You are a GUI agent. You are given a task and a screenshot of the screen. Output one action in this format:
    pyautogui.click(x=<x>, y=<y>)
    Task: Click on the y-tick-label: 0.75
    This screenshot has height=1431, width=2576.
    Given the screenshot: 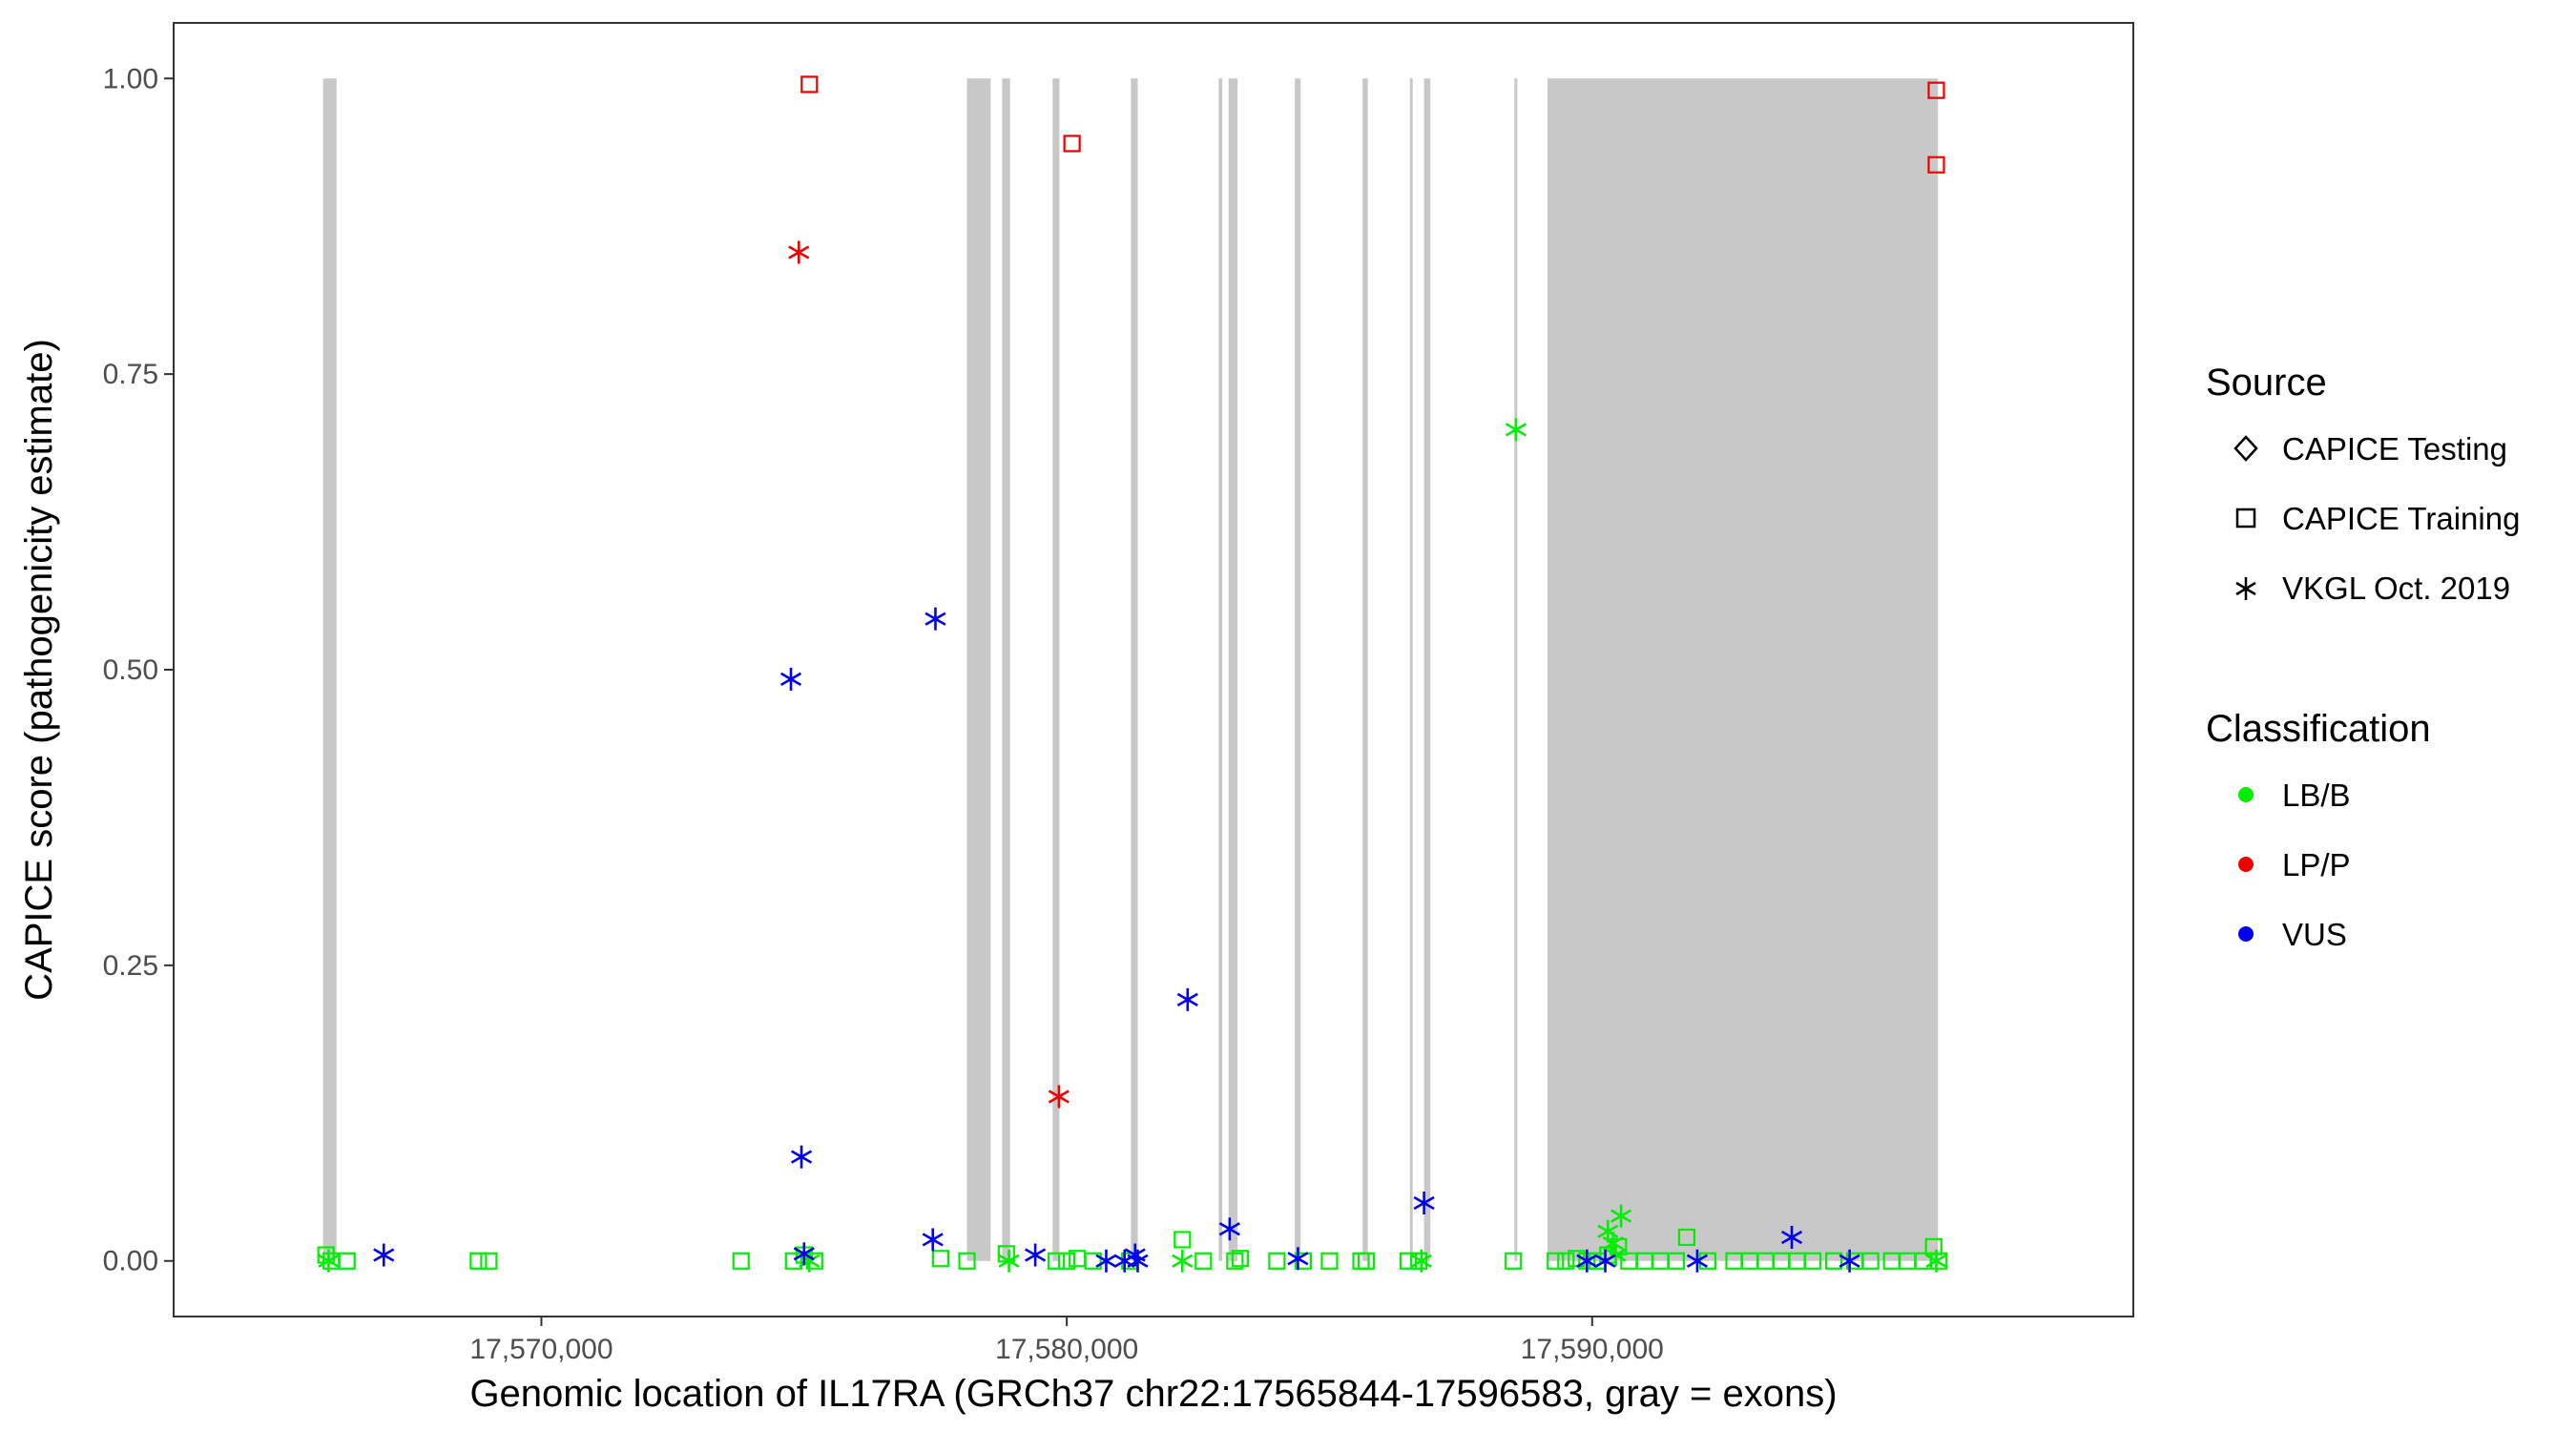 What is the action you would take?
    pyautogui.click(x=130, y=375)
    